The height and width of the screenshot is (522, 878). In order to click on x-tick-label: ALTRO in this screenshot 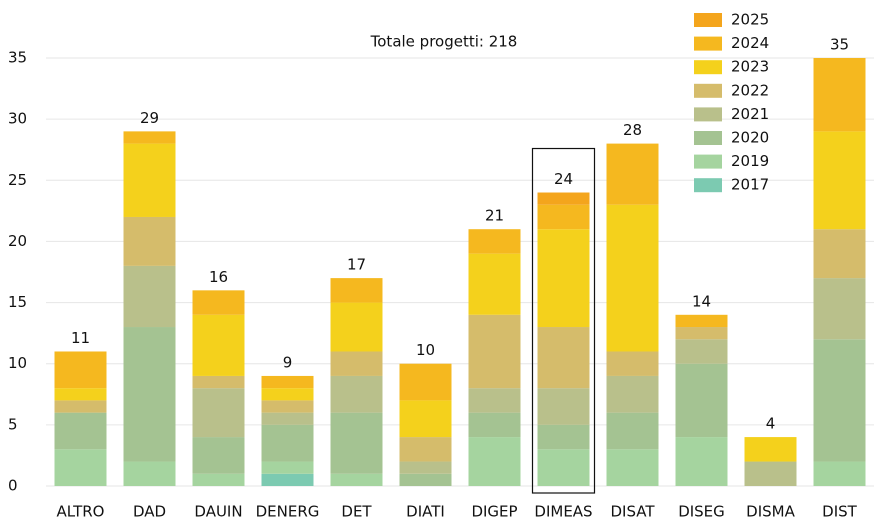, I will do `click(81, 512)`.